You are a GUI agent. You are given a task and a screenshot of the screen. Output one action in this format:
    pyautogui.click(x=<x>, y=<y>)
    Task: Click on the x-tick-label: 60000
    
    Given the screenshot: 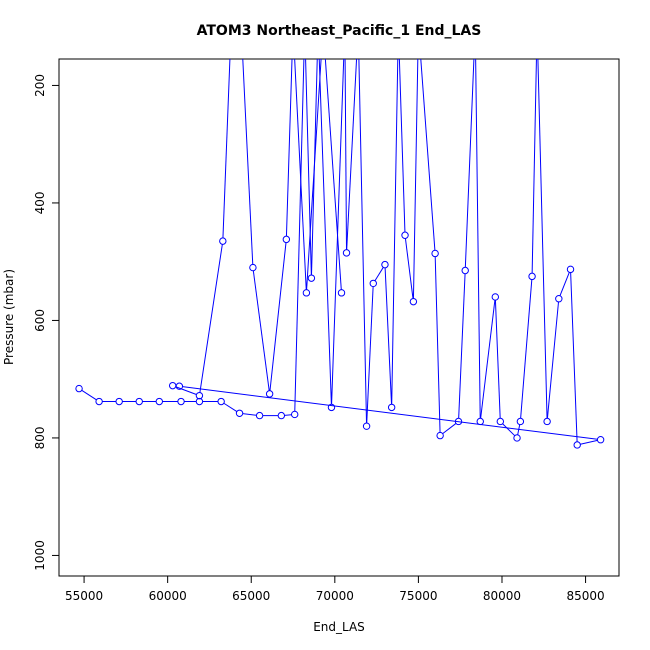 What is the action you would take?
    pyautogui.click(x=168, y=596)
    